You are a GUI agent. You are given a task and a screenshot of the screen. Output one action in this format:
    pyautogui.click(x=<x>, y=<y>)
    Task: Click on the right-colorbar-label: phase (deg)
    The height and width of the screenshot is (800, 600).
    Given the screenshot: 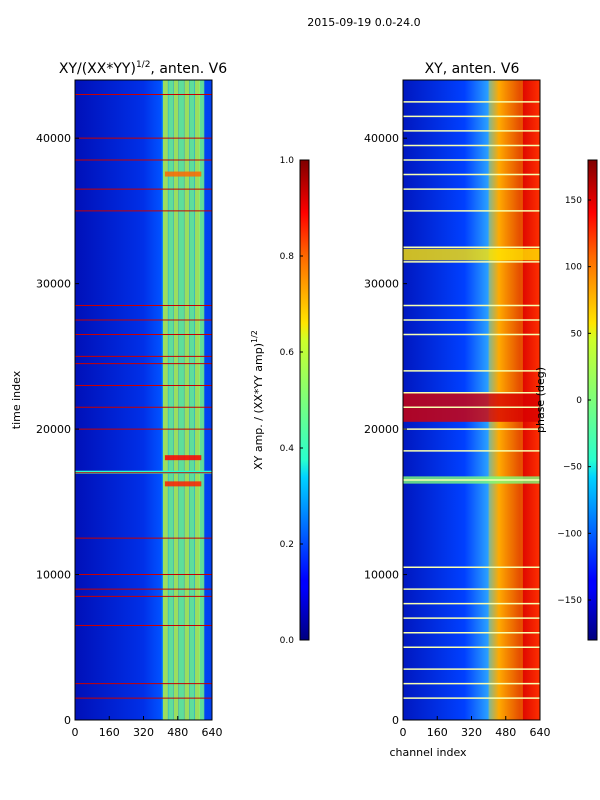 What is the action you would take?
    pyautogui.click(x=540, y=400)
    